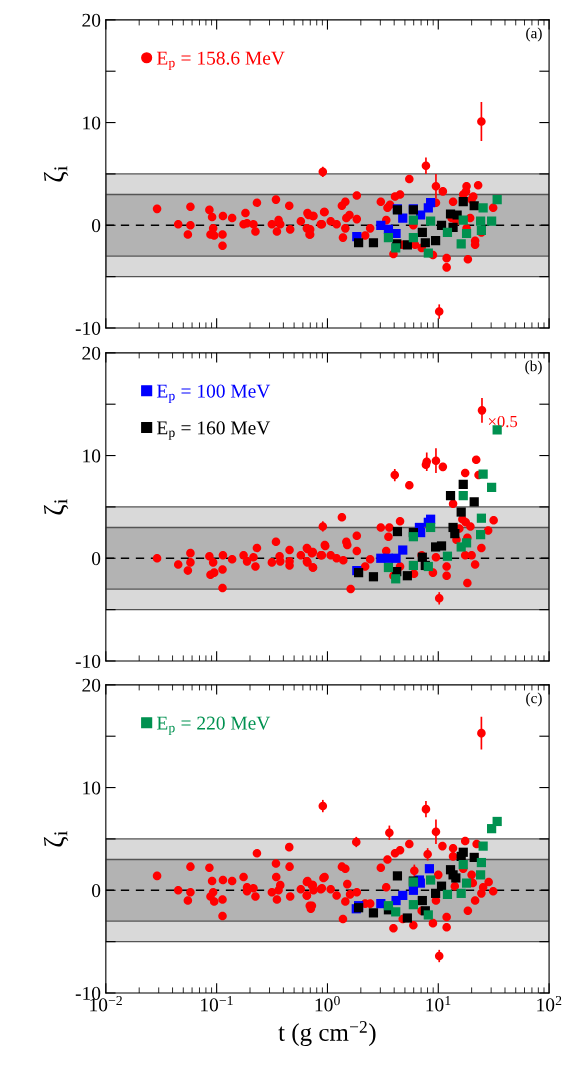 This screenshot has width=569, height=1085. Describe the element at coordinates (503, 421) in the screenshot. I see `annotation: ×0.5` at that location.